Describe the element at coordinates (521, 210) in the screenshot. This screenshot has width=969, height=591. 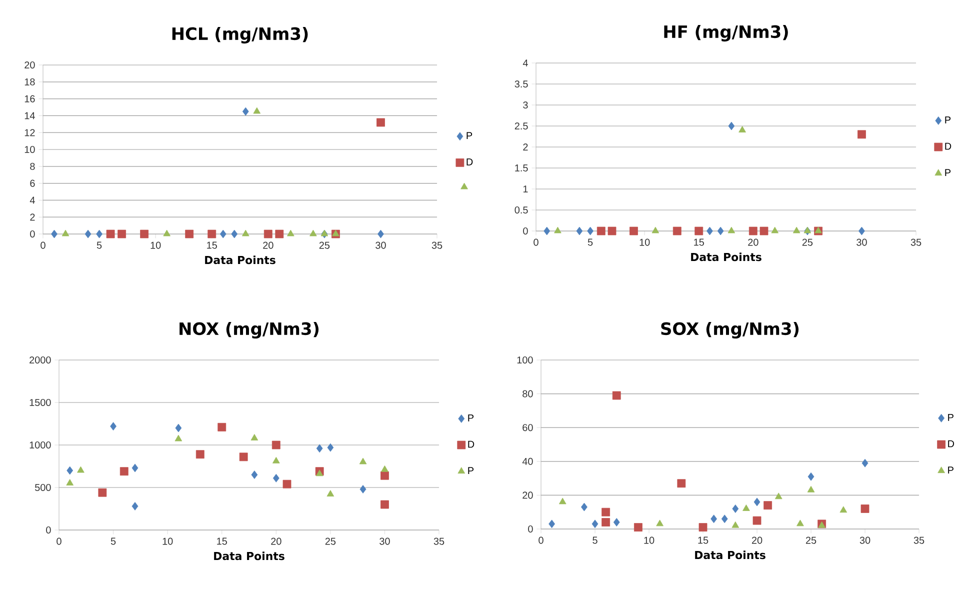
I see `y-tick-label: 0.5` at that location.